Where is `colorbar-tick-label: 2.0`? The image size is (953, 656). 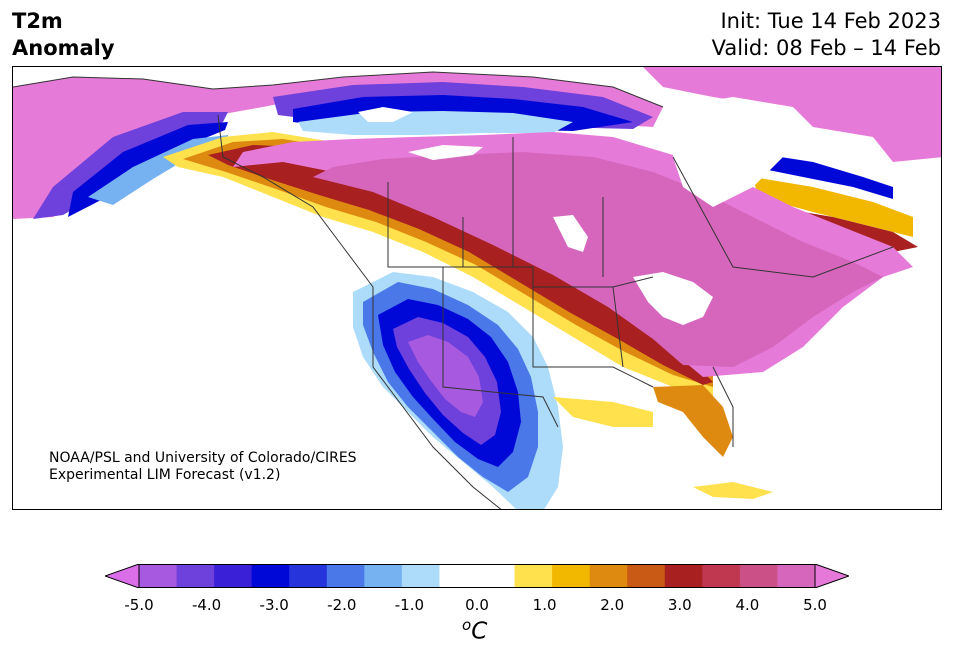 colorbar-tick-label: 2.0 is located at coordinates (612, 605).